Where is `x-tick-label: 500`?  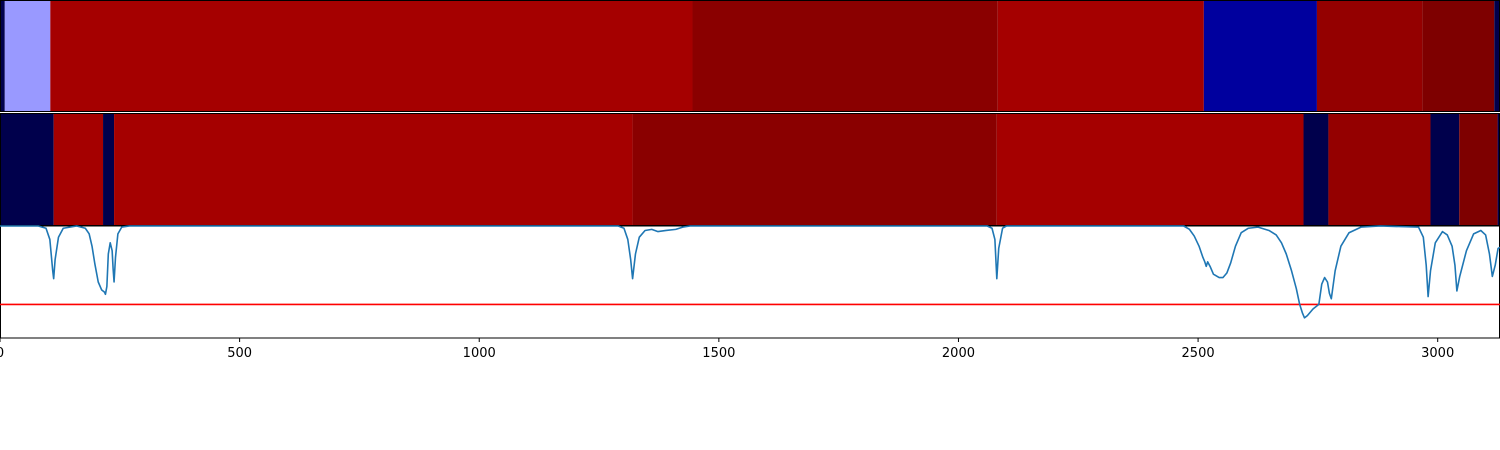 x-tick-label: 500 is located at coordinates (239, 353).